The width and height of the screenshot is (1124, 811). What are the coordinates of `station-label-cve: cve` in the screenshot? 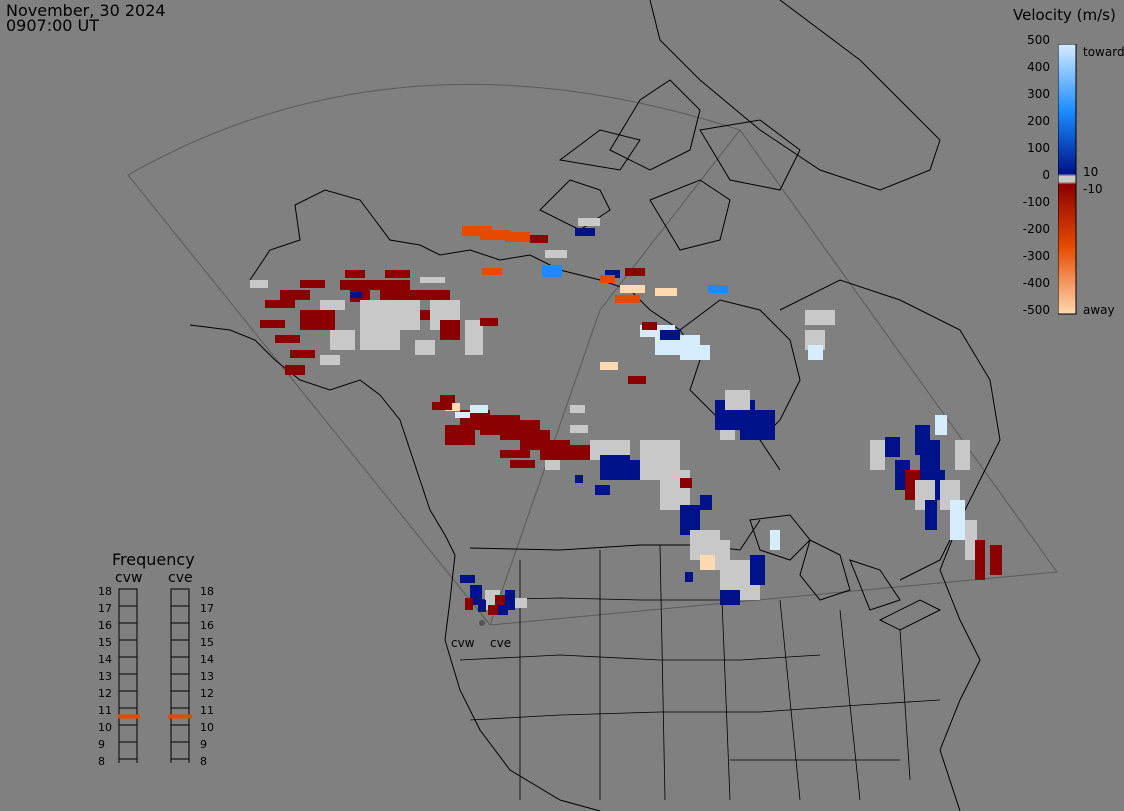 It's located at (501, 643).